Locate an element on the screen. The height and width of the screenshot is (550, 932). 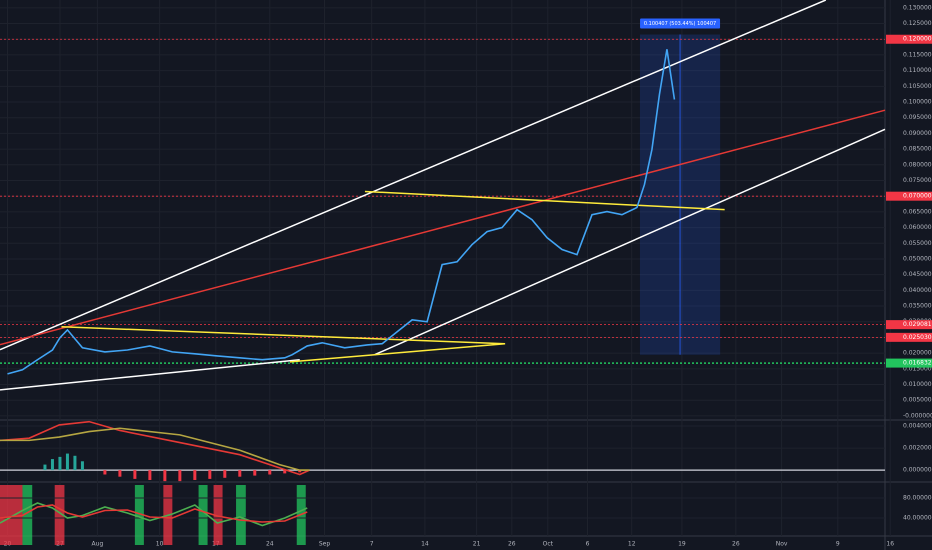
measure-label: 0.100407 (503.44%) 100407 is located at coordinates (680, 24).